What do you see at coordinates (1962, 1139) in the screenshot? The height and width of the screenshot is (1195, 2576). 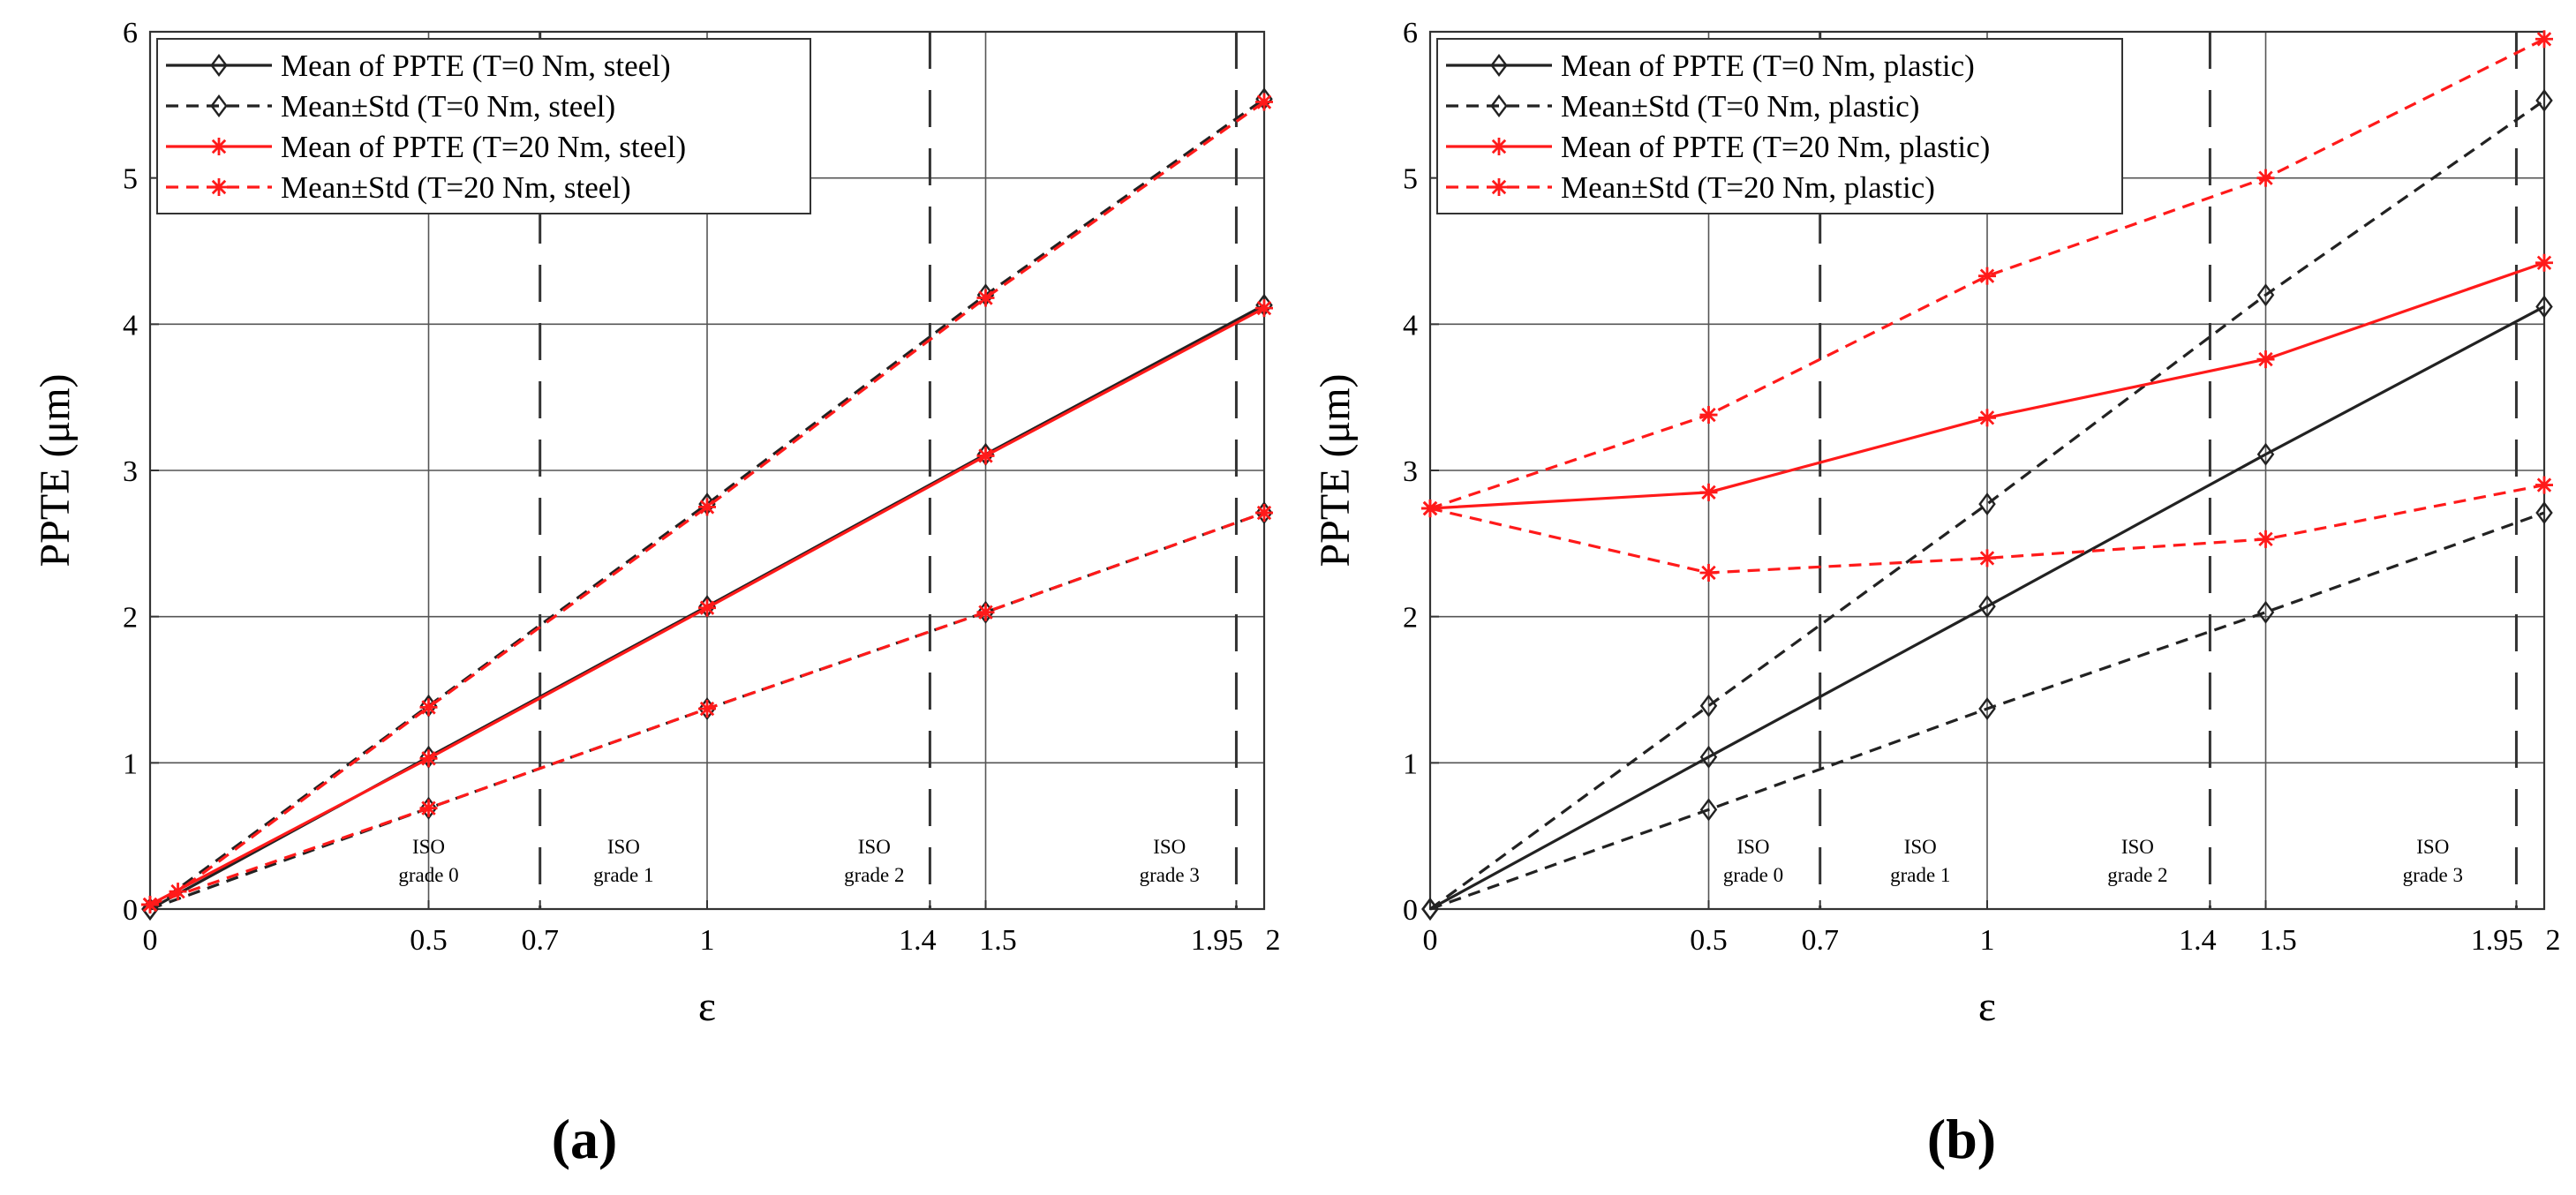 I see `panel-label-b: (b)` at bounding box center [1962, 1139].